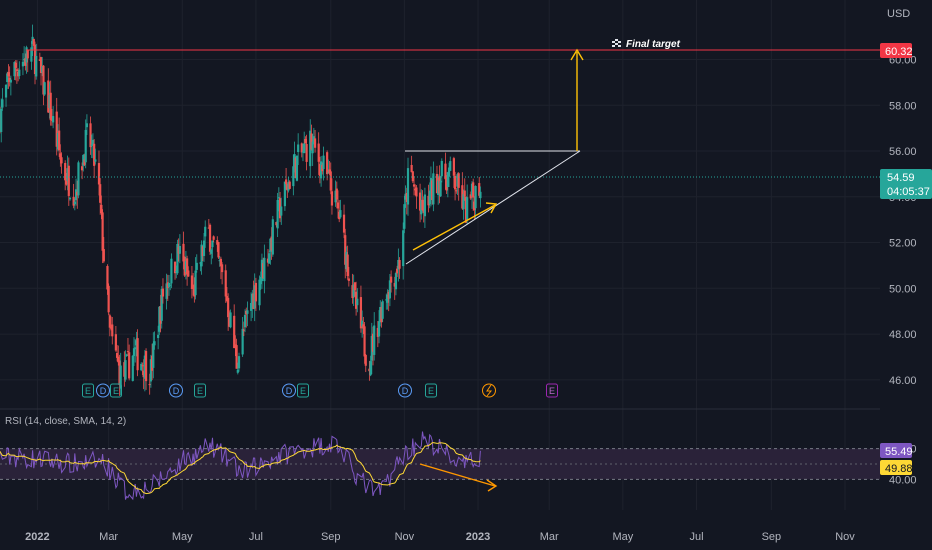 Image resolution: width=932 pixels, height=550 pixels. Describe the element at coordinates (903, 480) in the screenshot. I see `rsi-tick-label: 40.00` at that location.